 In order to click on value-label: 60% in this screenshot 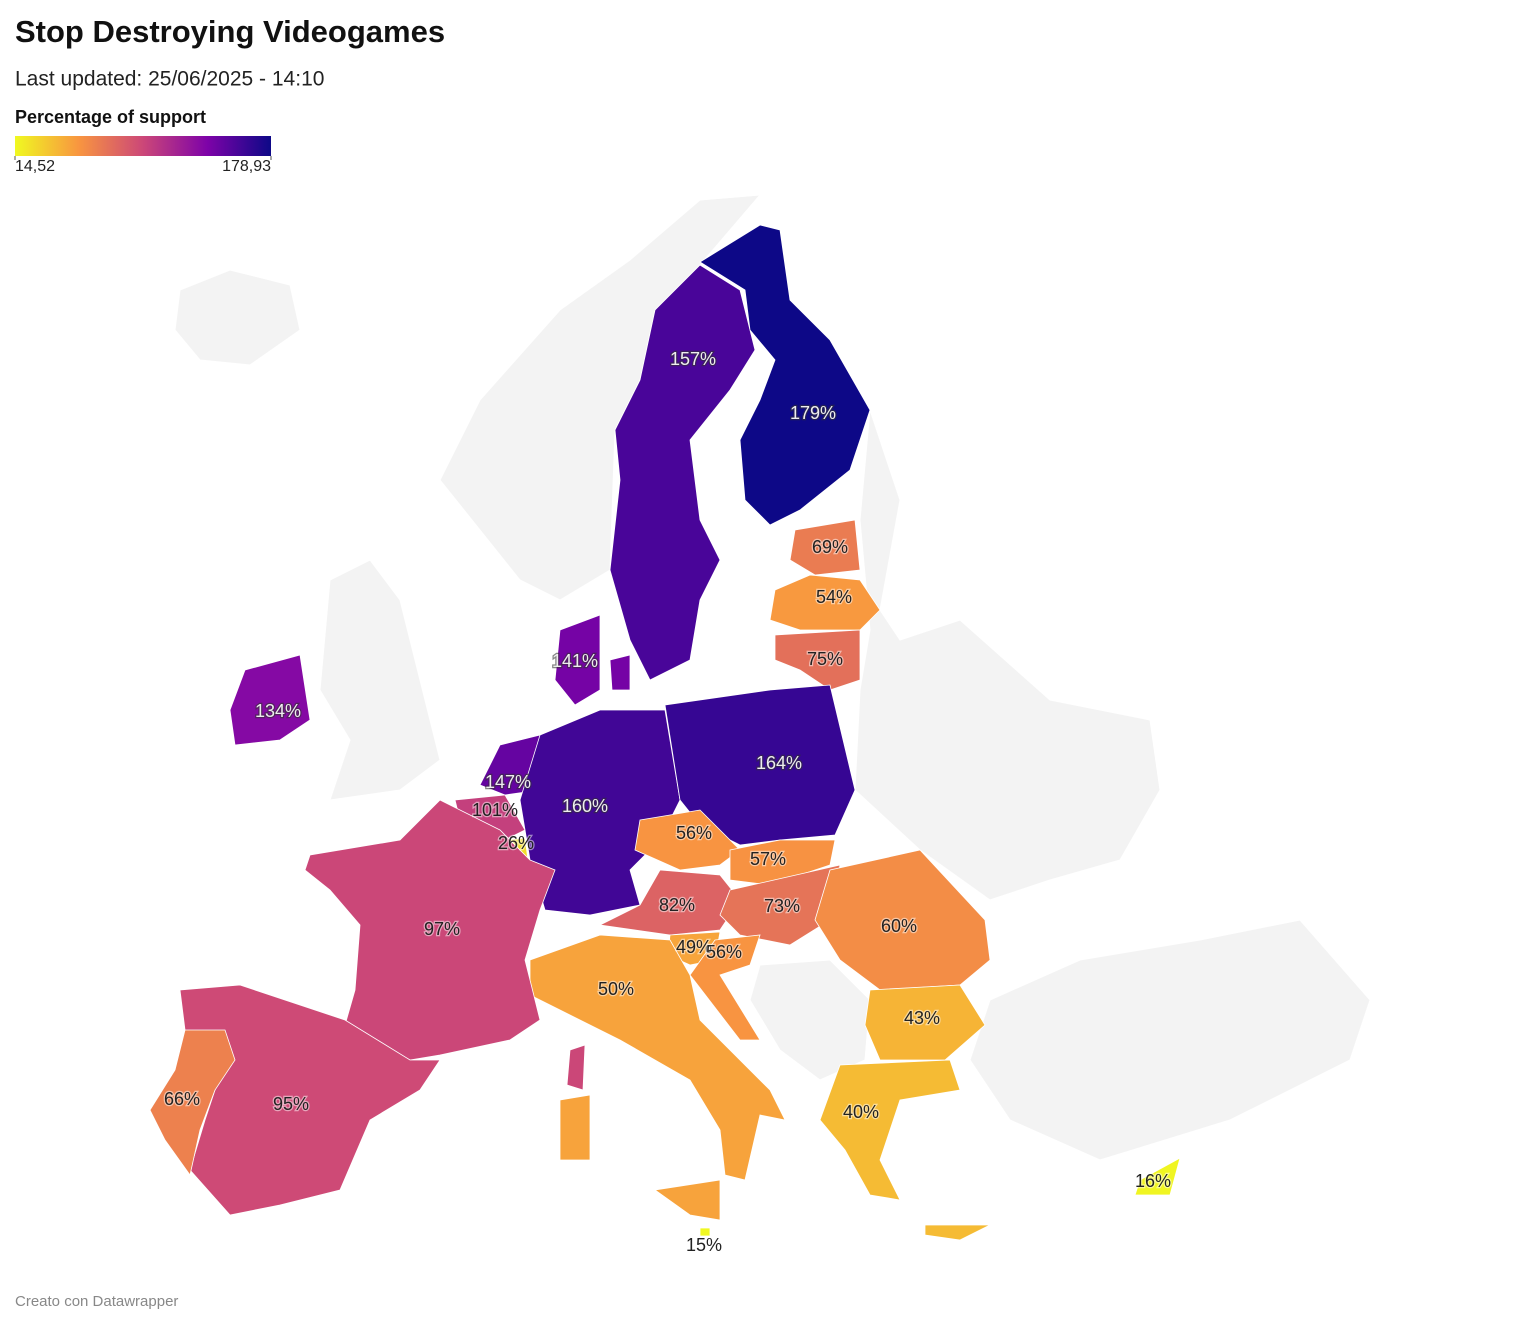, I will do `click(899, 926)`.